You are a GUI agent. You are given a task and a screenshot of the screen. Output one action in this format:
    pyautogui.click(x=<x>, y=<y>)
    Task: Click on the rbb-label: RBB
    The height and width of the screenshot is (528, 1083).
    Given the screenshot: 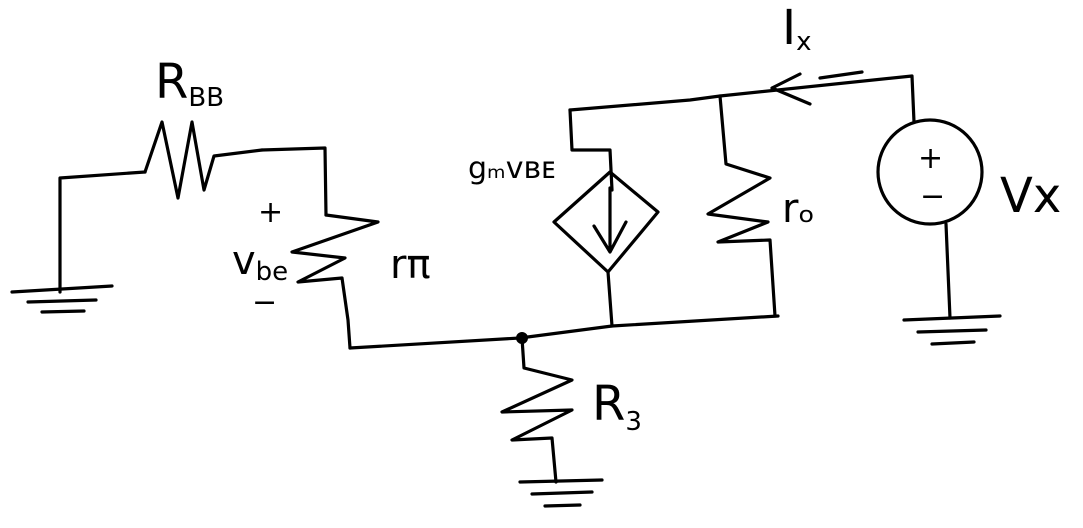 What is the action you would take?
    pyautogui.click(x=189, y=83)
    